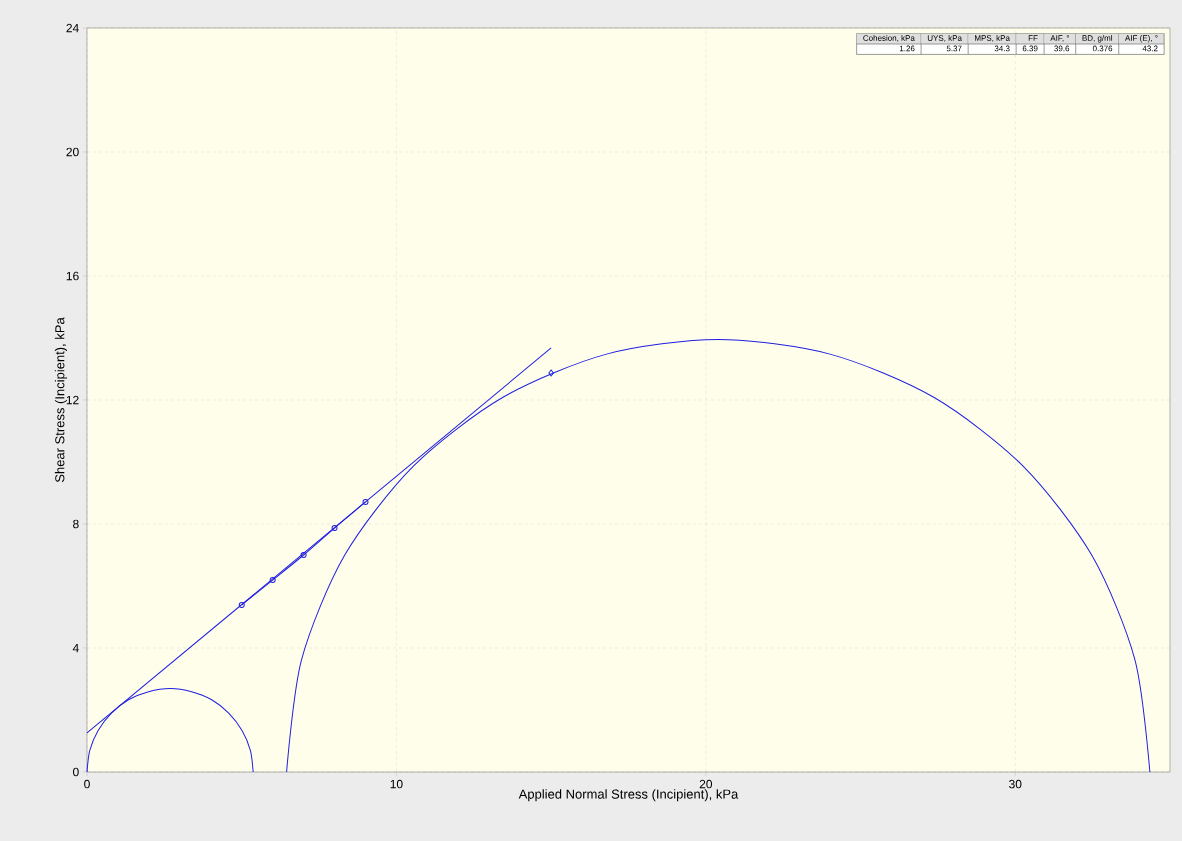 The width and height of the screenshot is (1182, 841). I want to click on y-axis-title: Shear Stress (Incipient), kPa, so click(60, 400).